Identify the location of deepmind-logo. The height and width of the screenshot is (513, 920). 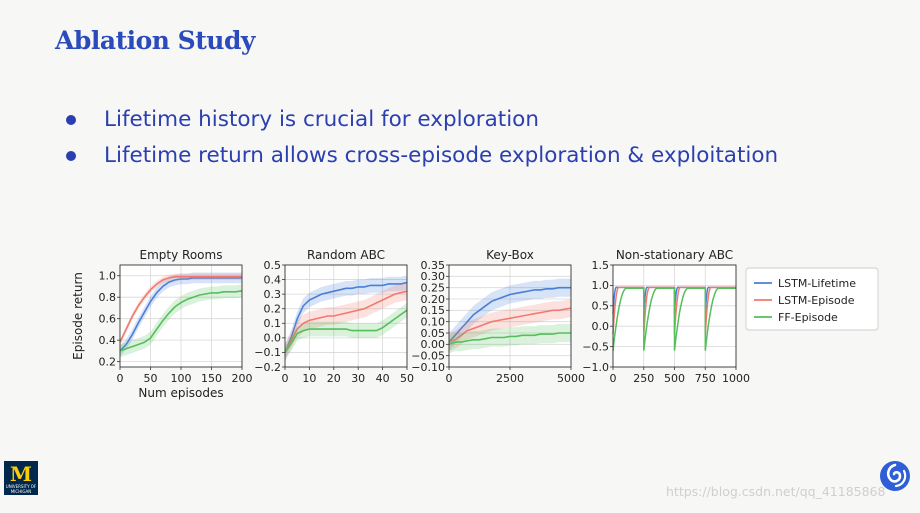
(895, 476).